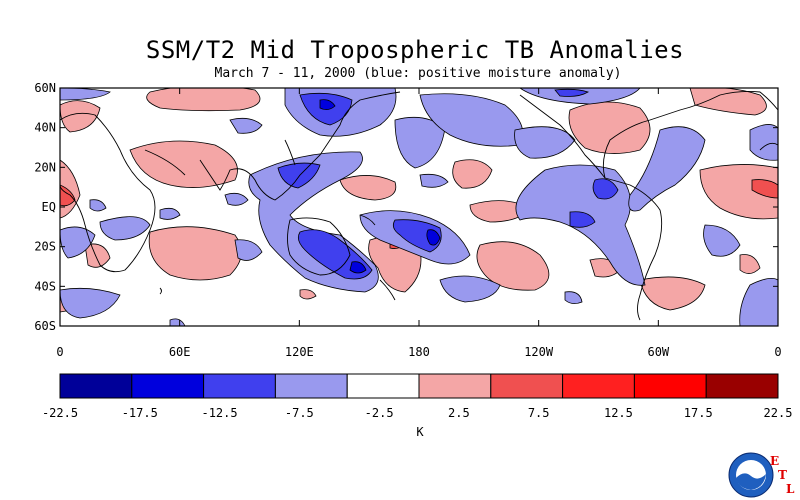 The width and height of the screenshot is (800, 500). Describe the element at coordinates (459, 413) in the screenshot. I see `colorbar-label-5: 2.5` at that location.